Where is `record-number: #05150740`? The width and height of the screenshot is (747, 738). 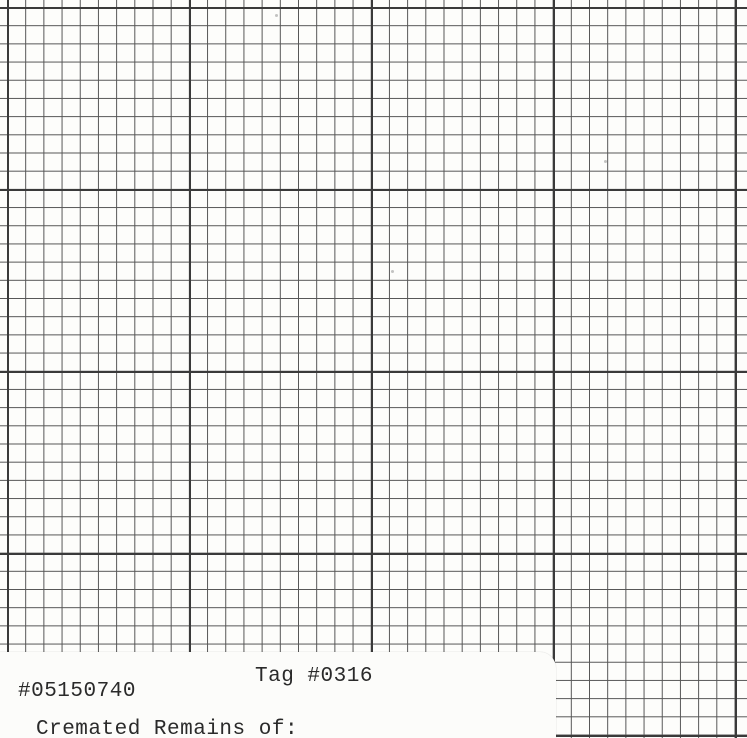
record-number: #05150740 is located at coordinates (77, 691).